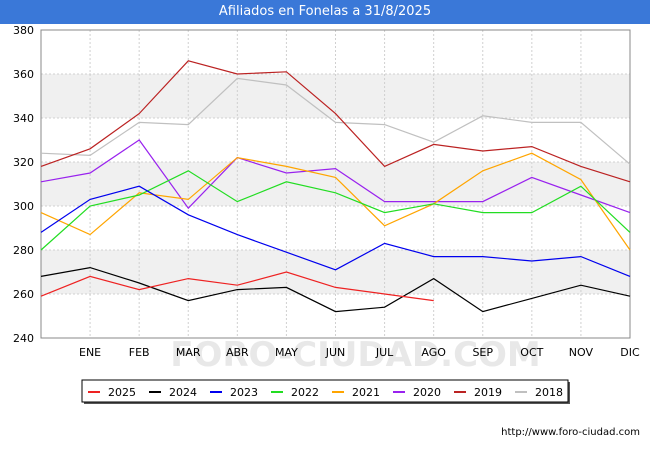 This screenshot has height=450, width=650. I want to click on source-credit: http://www.foro-ciudad.com, so click(570, 432).